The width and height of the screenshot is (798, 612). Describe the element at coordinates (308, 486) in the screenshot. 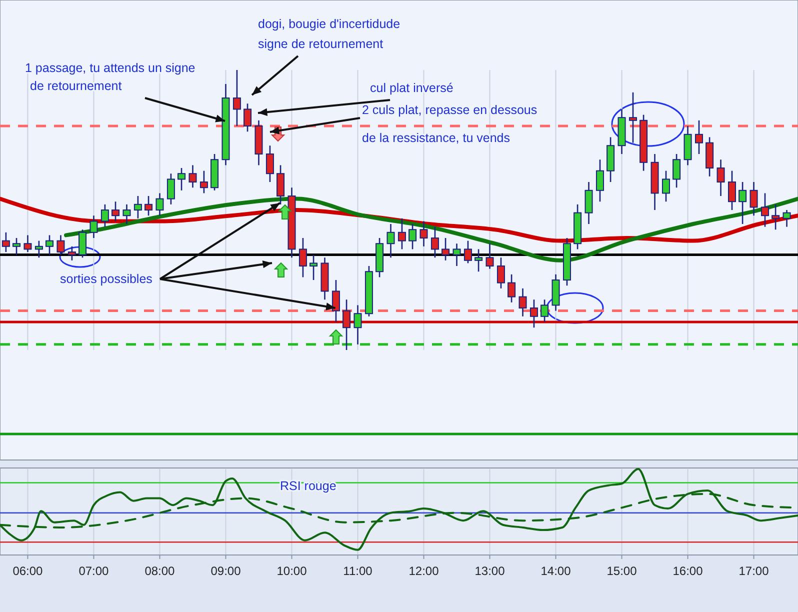

I see `annotation: RSI rouge` at that location.